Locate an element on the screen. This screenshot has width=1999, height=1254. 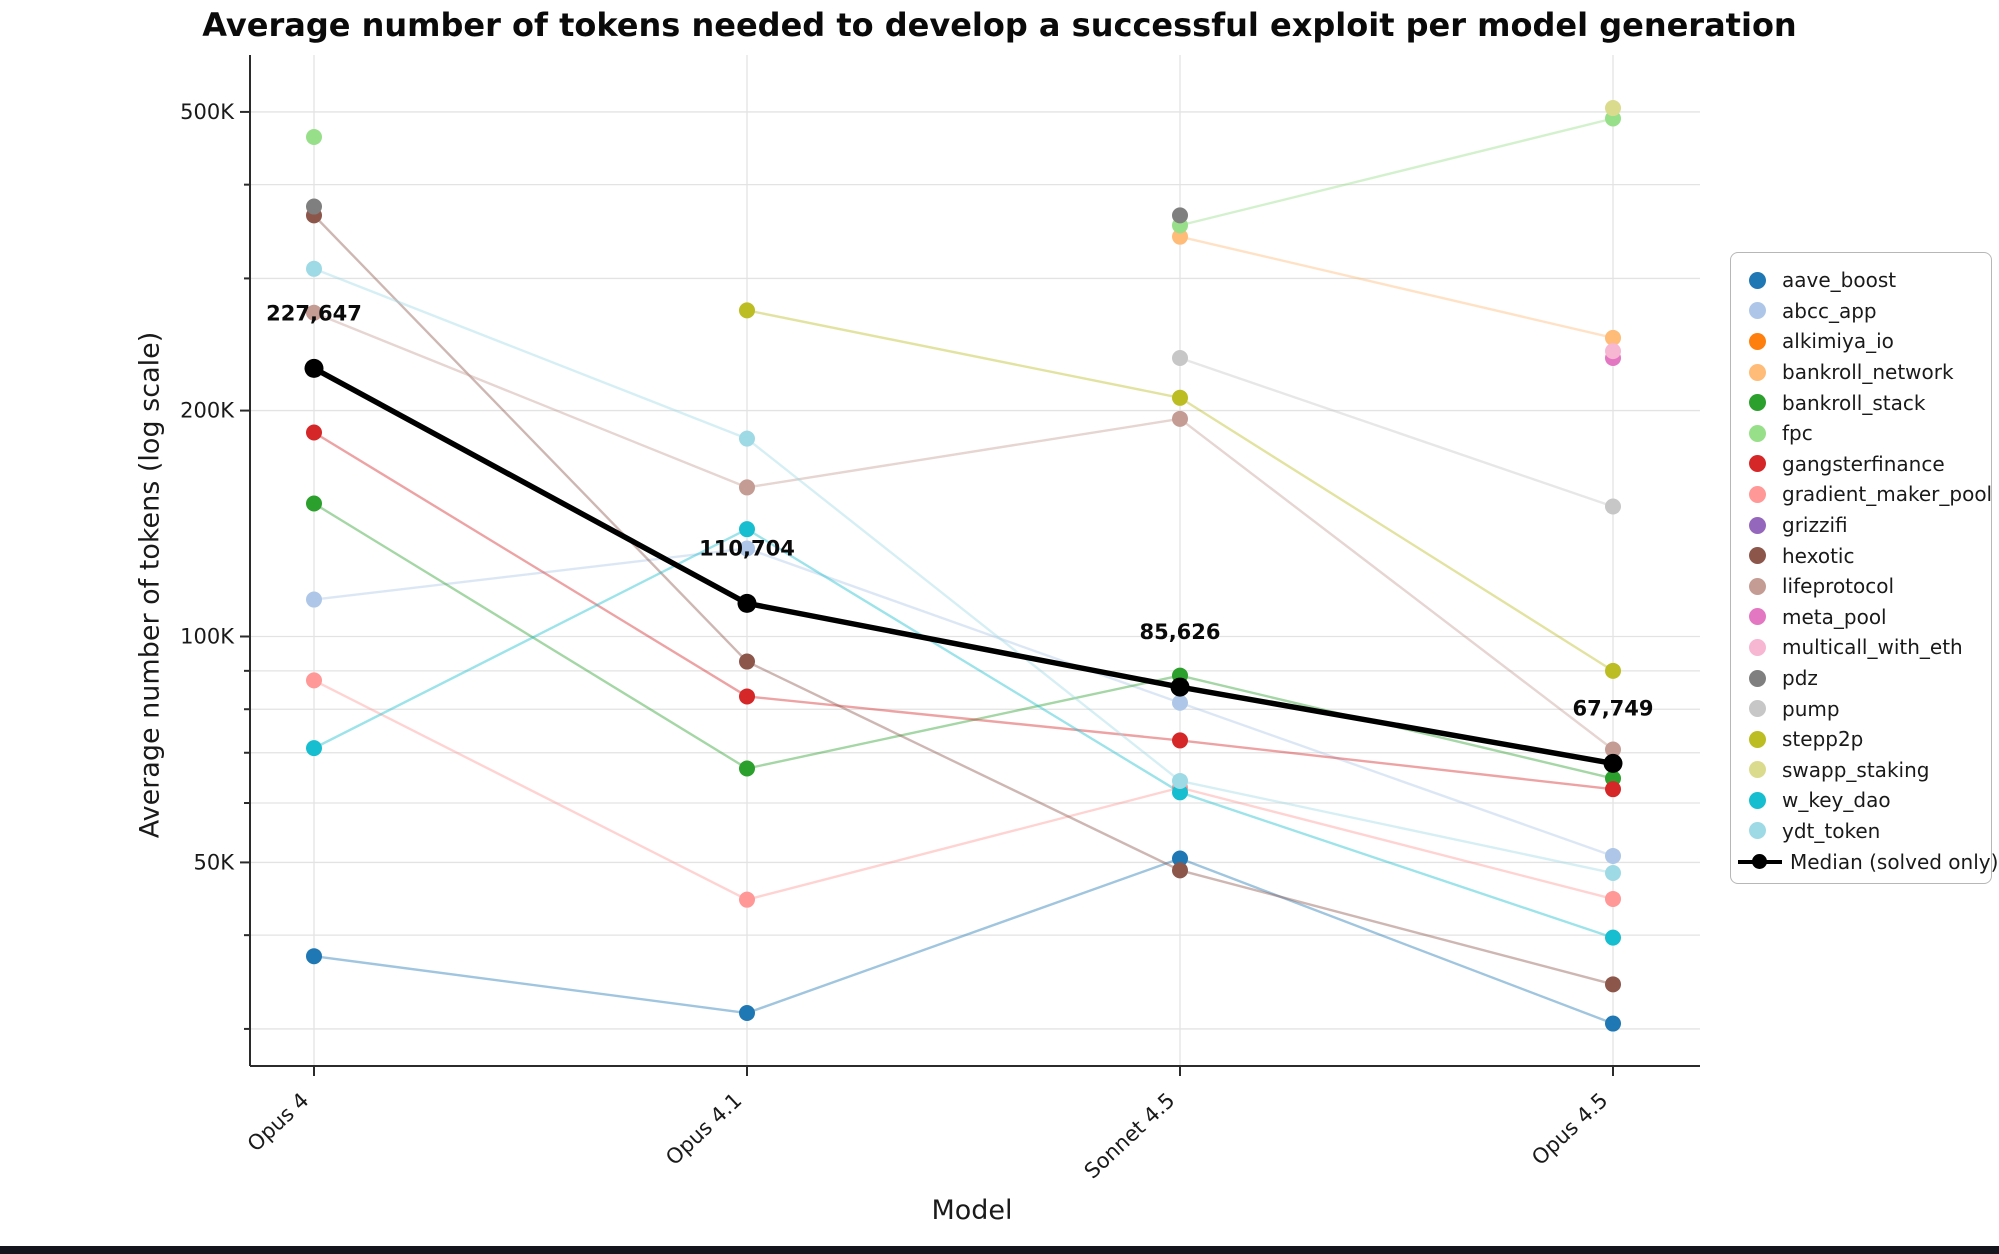
series-point-bankroll_network is located at coordinates (1180, 236).